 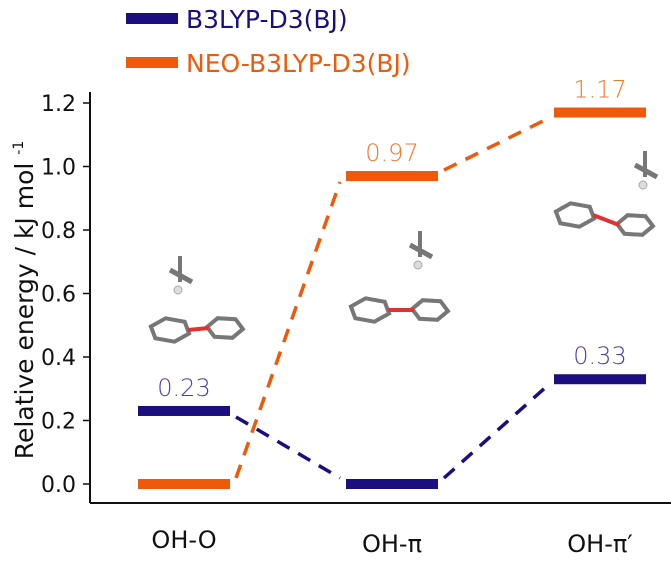 I want to click on x-tick-label: OH-O, so click(x=183, y=540).